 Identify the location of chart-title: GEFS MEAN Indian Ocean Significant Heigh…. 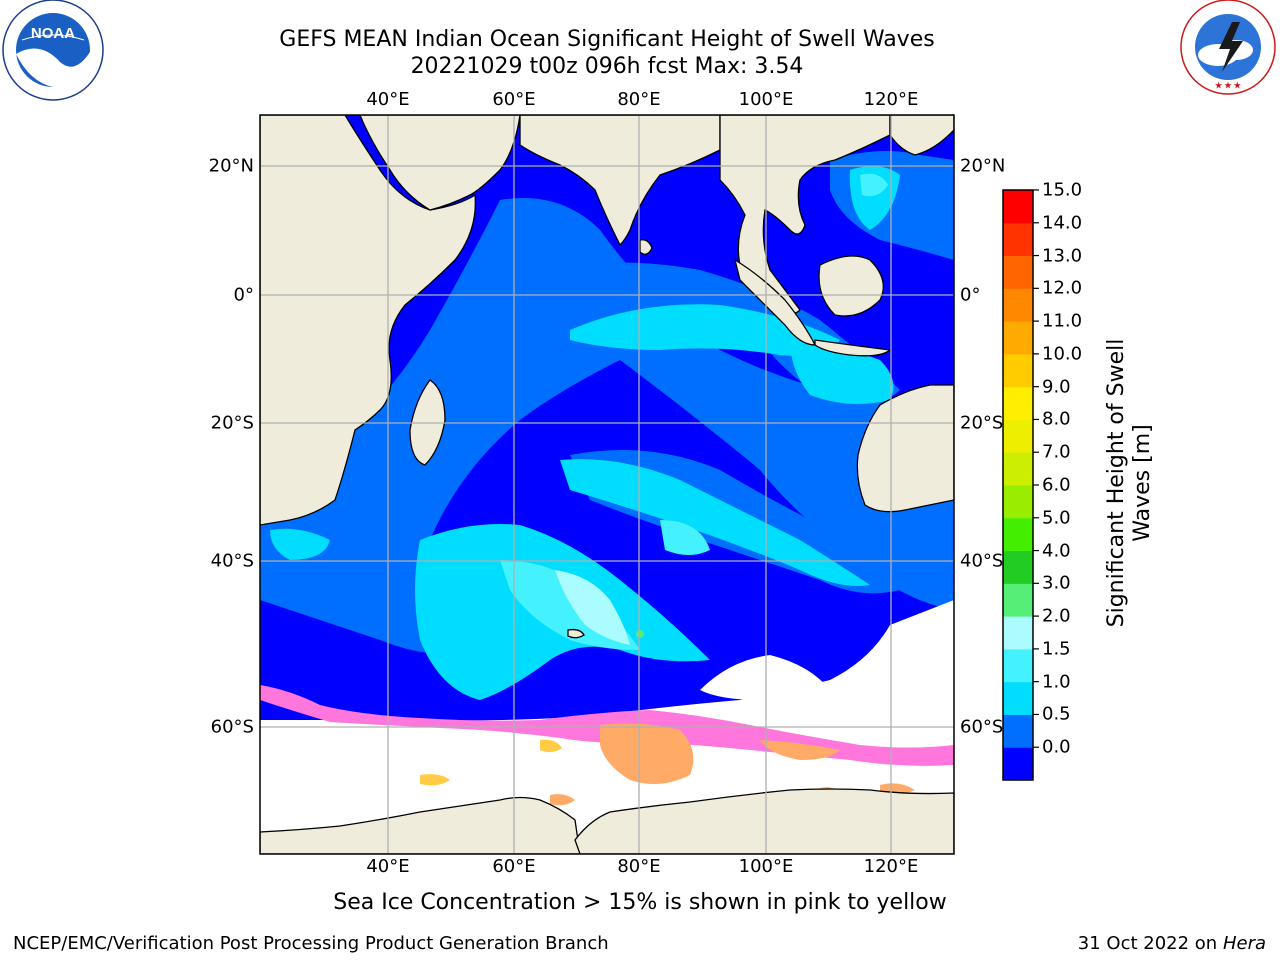
(607, 39).